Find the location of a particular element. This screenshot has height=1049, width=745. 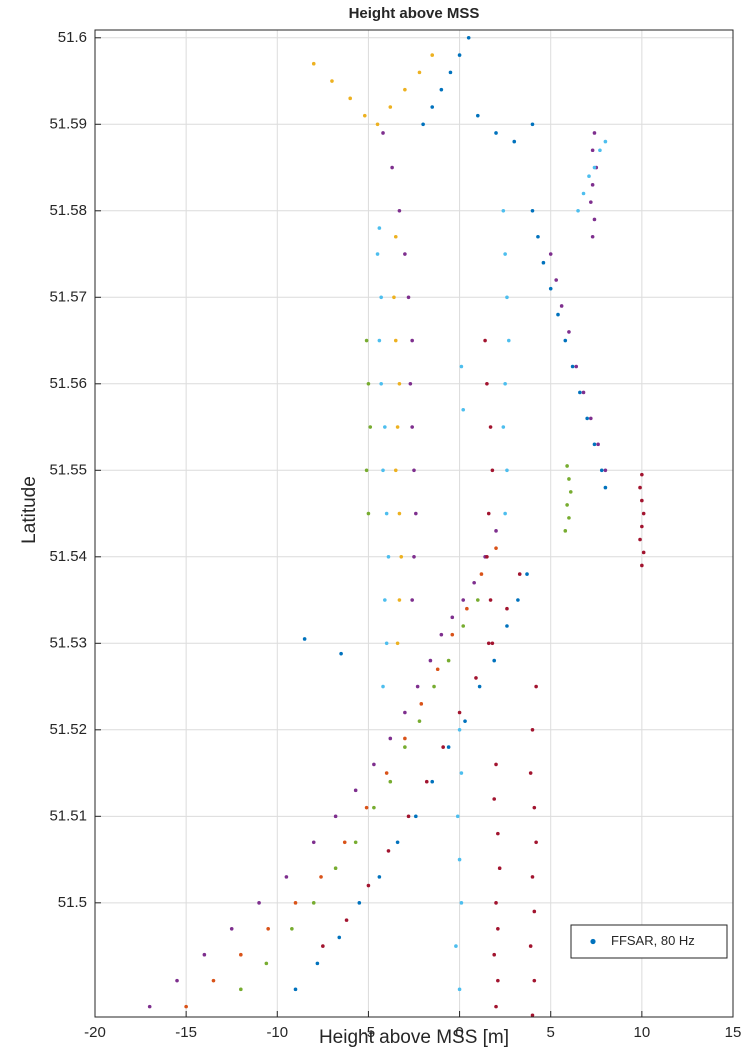

legend-marker is located at coordinates (593, 941).